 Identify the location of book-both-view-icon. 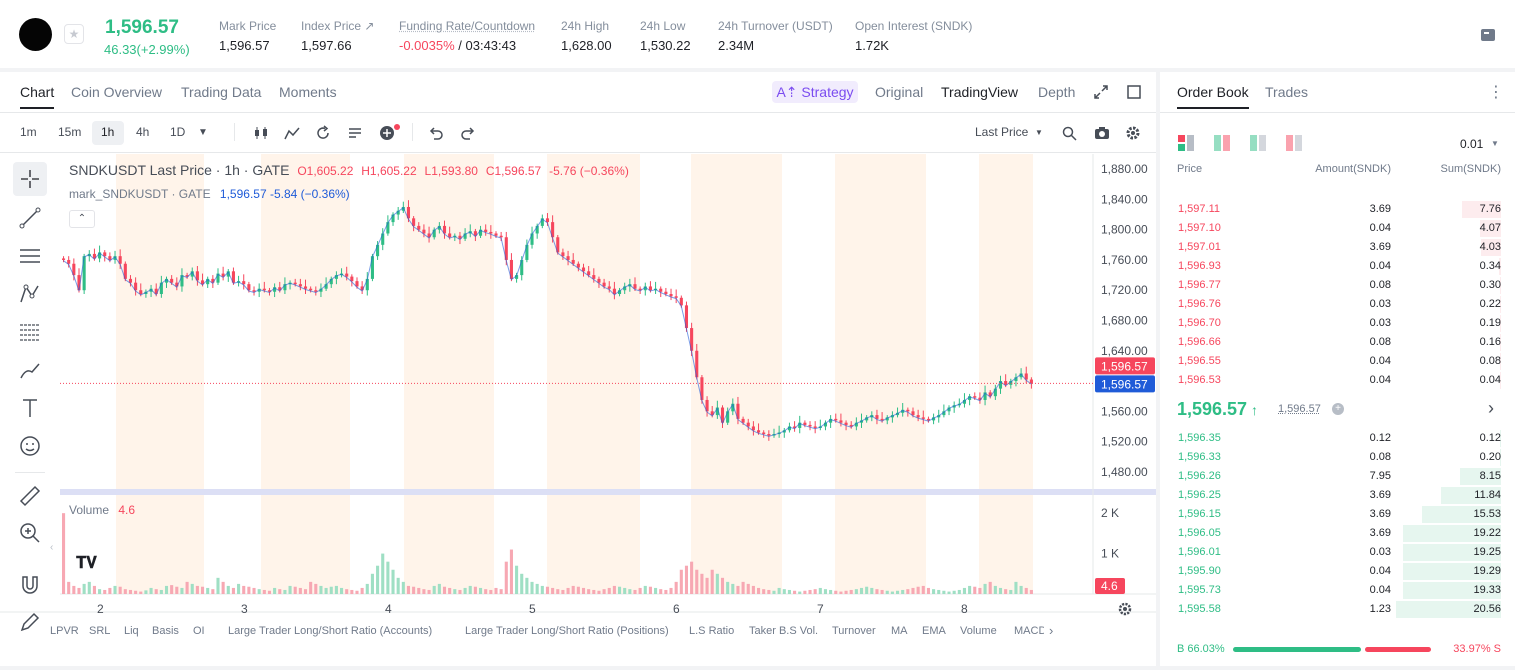
(1186, 143).